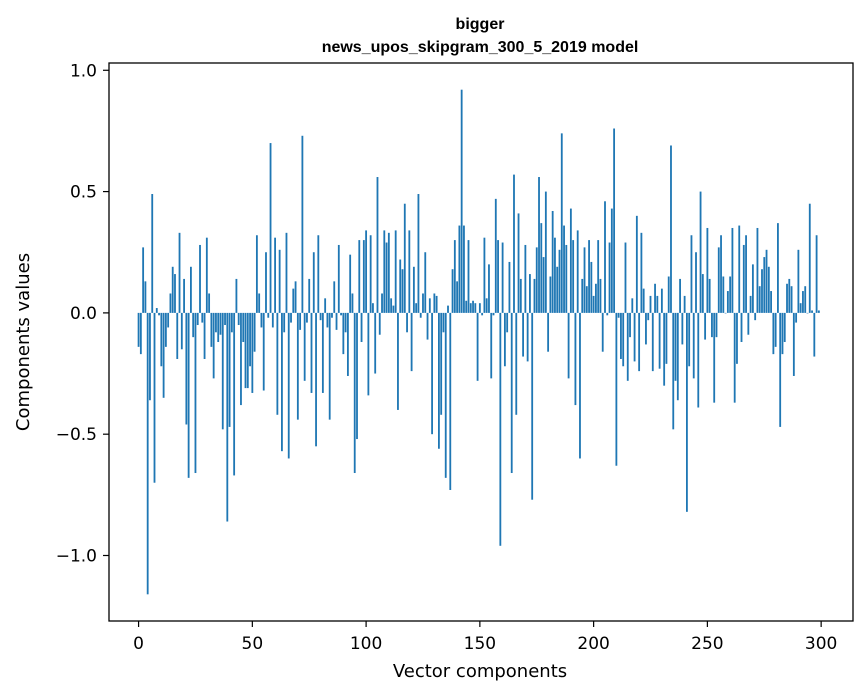 The image size is (867, 696). I want to click on x-tick-label: 0, so click(138, 644).